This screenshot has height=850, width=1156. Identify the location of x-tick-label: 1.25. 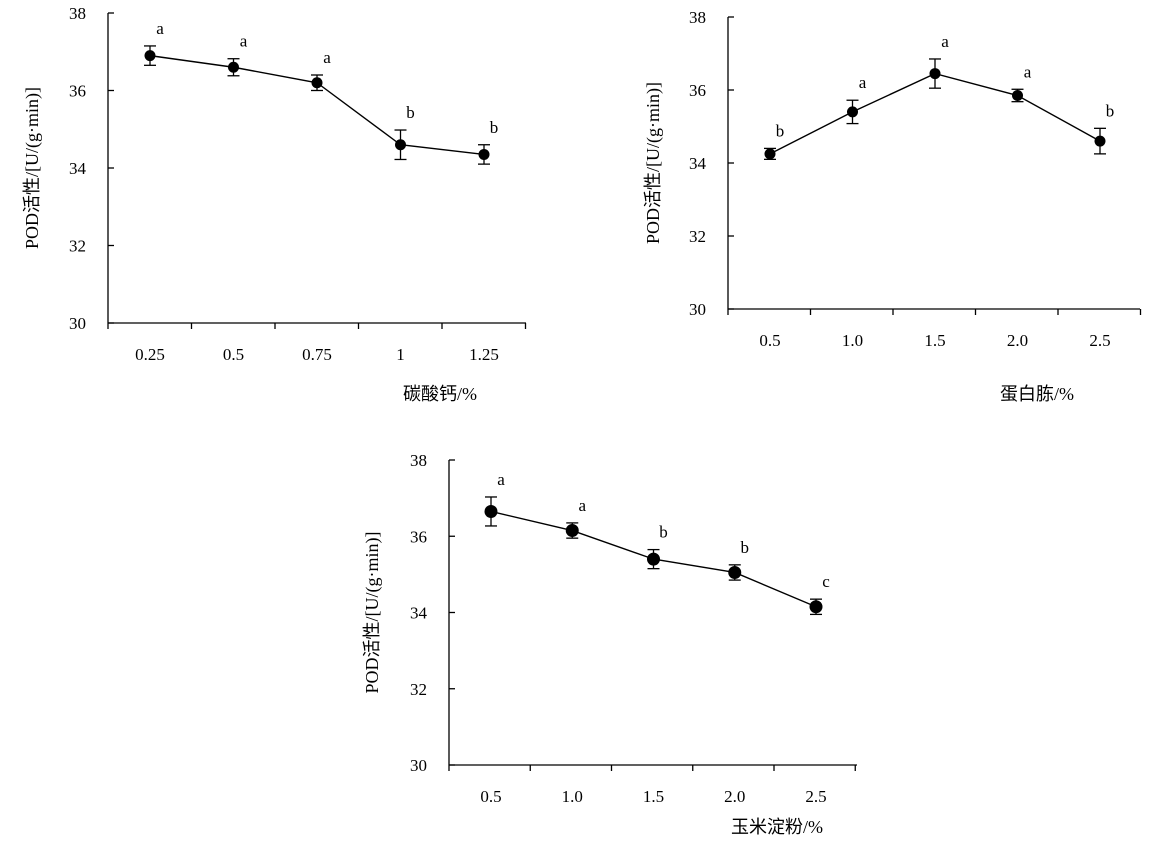
(484, 354).